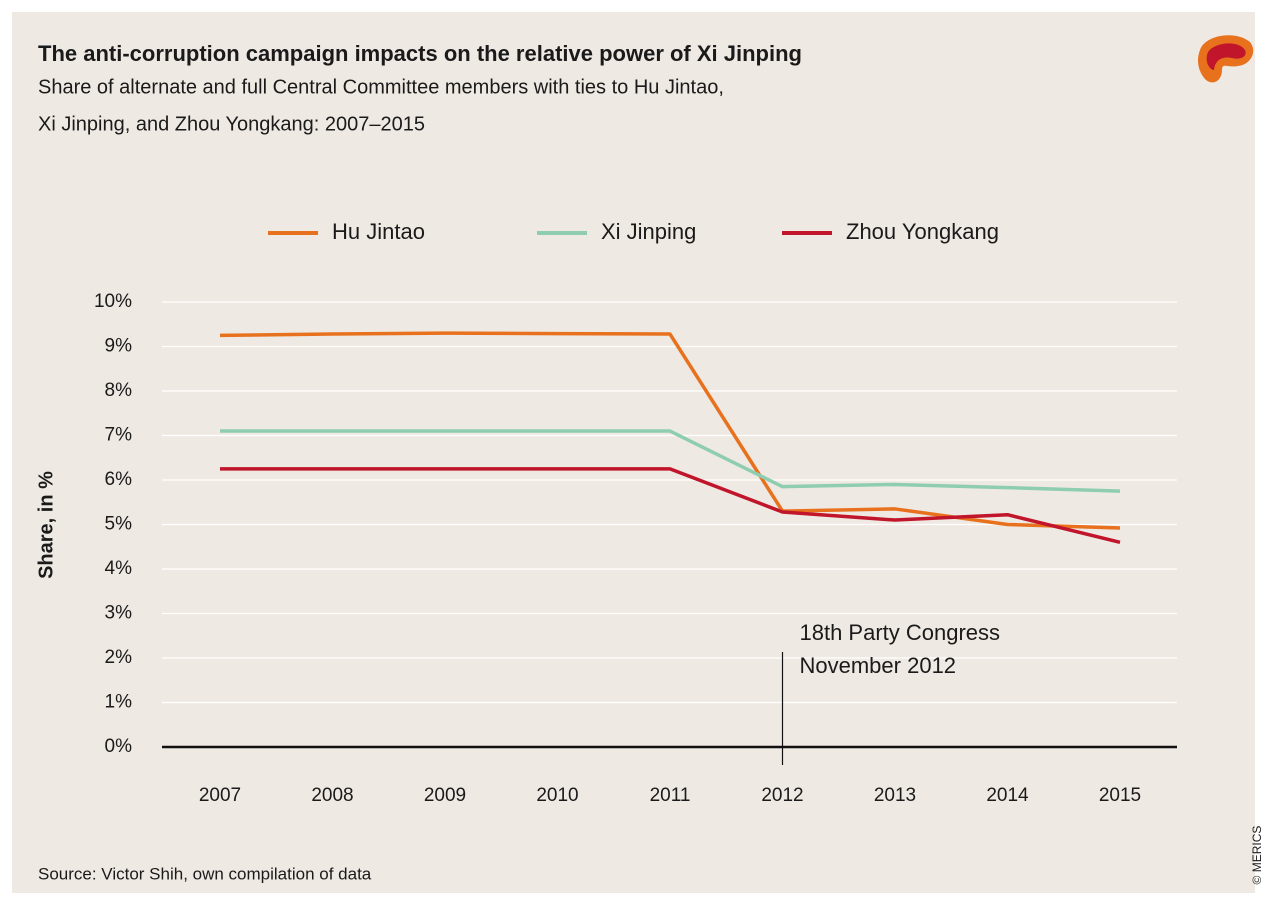 The image size is (1267, 905). What do you see at coordinates (119, 479) in the screenshot?
I see `y-tick-label: 6%` at bounding box center [119, 479].